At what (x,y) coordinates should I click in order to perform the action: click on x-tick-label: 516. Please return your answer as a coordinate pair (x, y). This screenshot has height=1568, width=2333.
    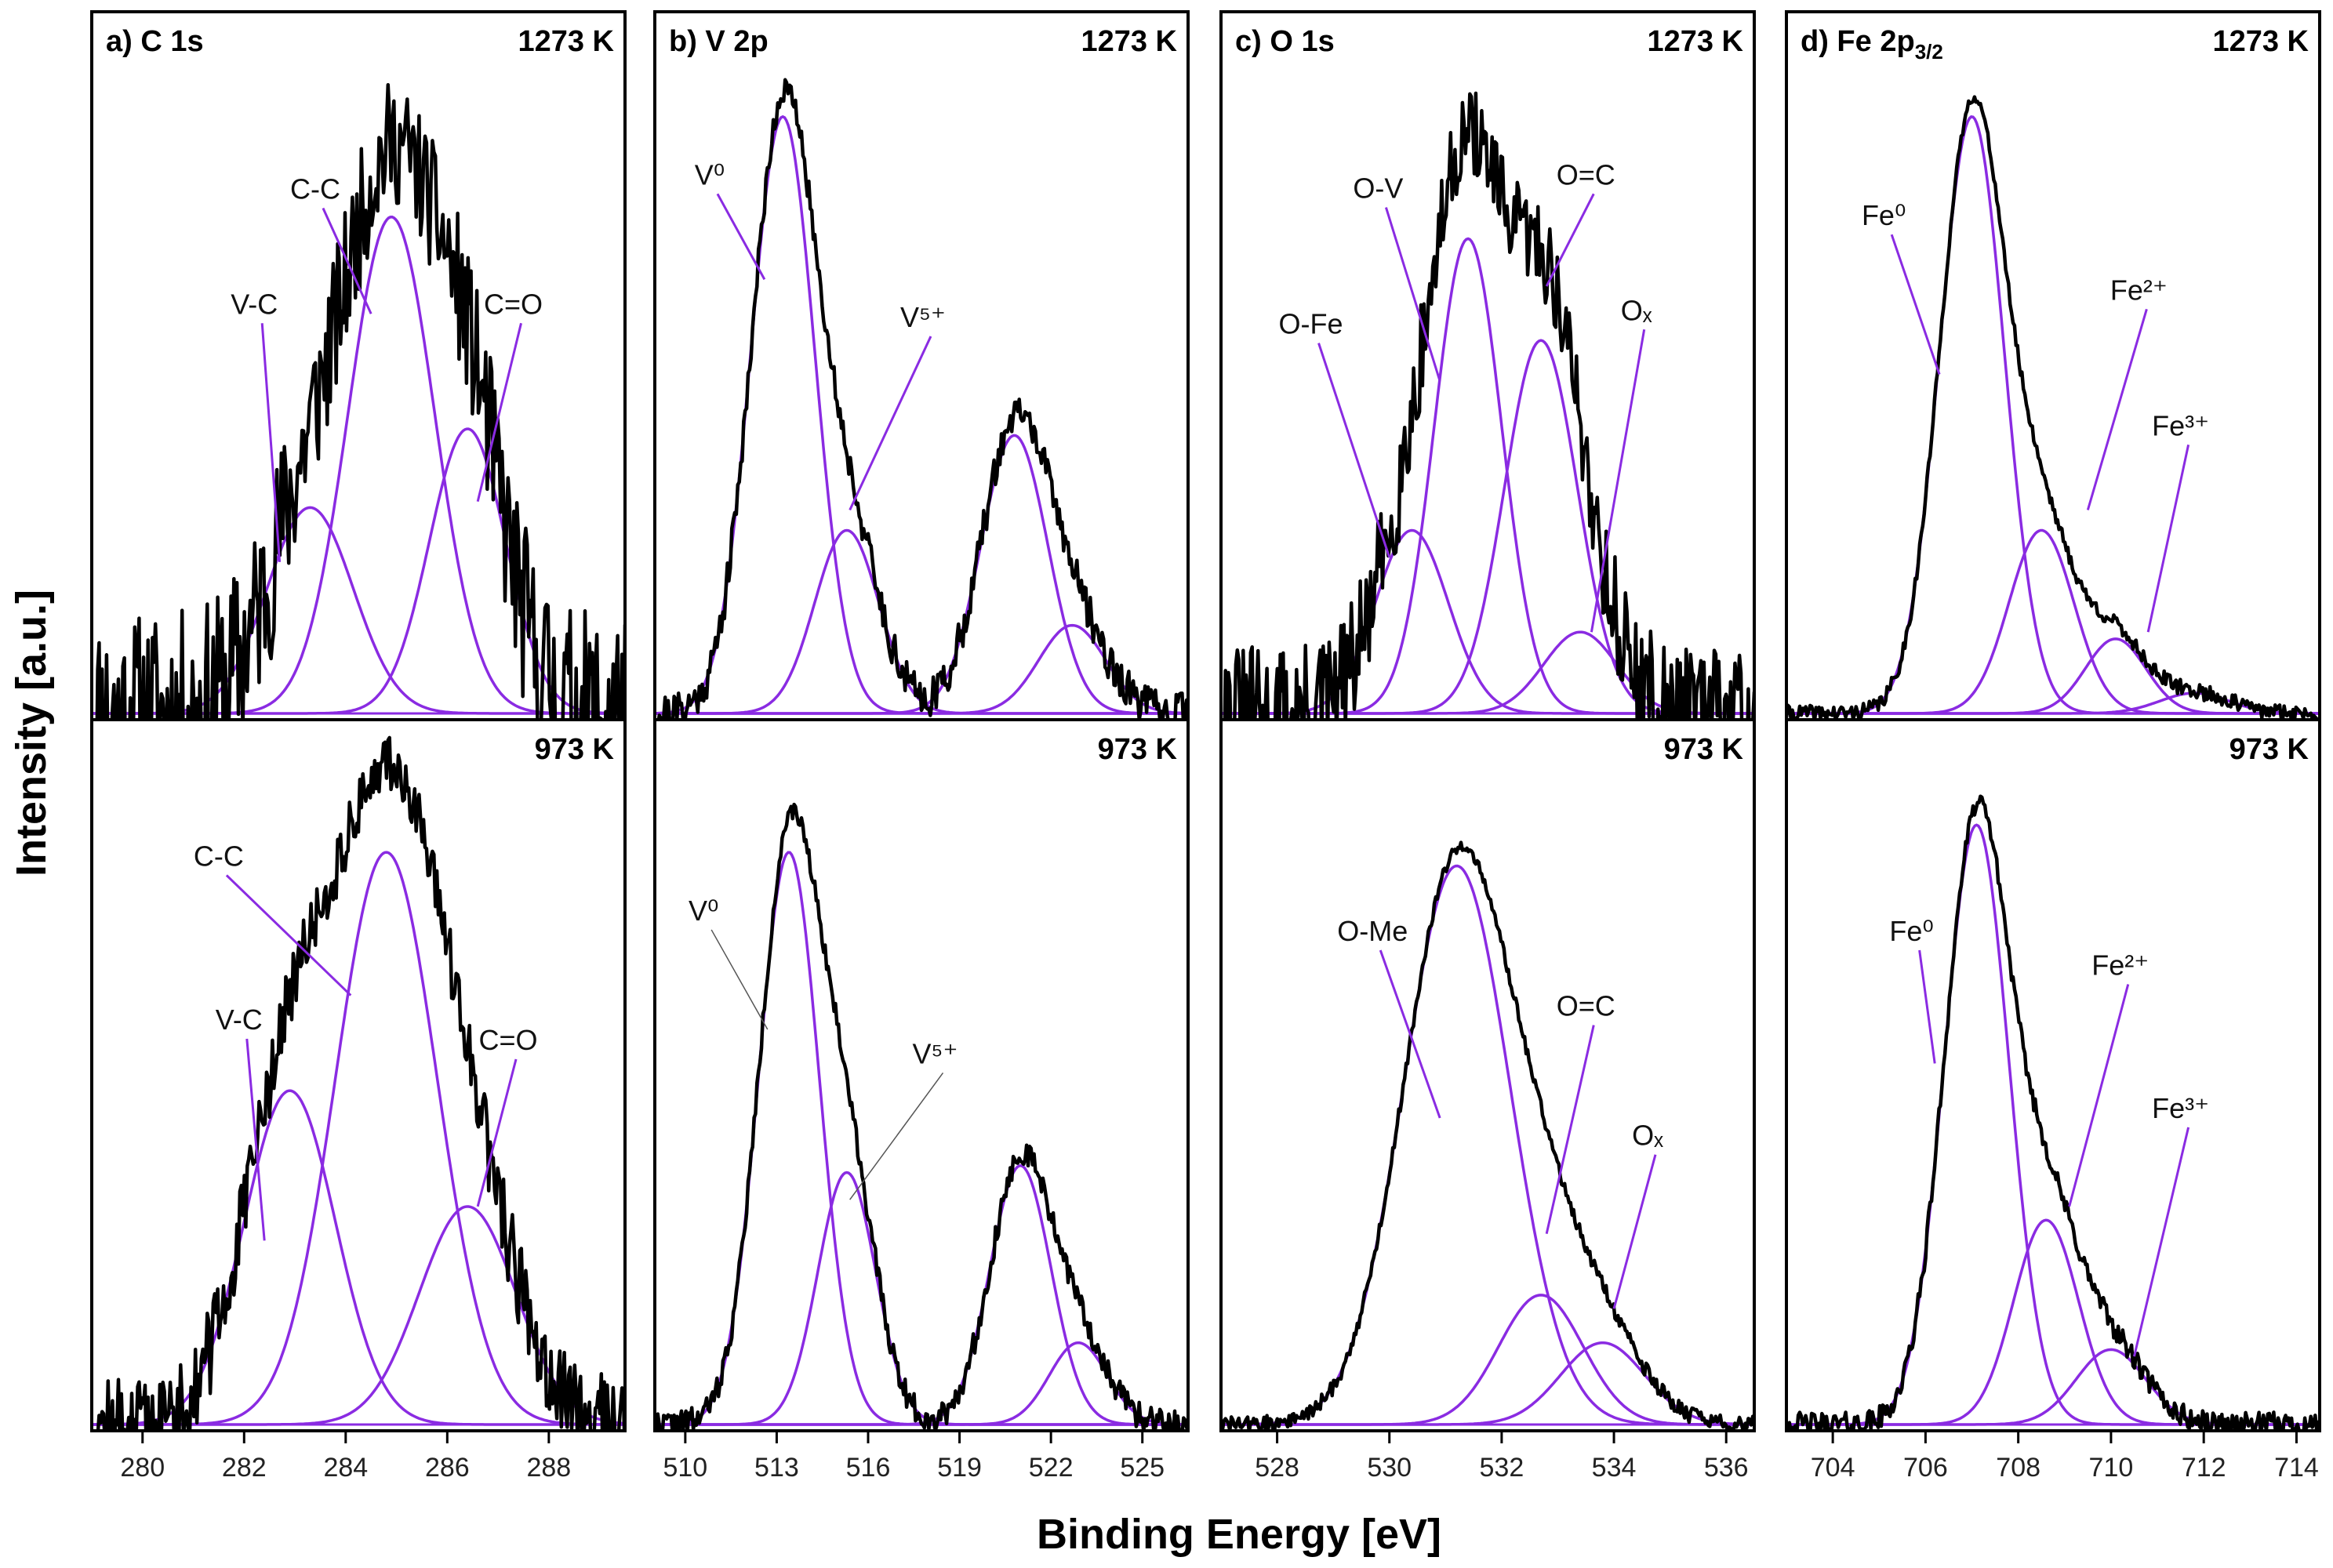
    Looking at the image, I should click on (868, 1468).